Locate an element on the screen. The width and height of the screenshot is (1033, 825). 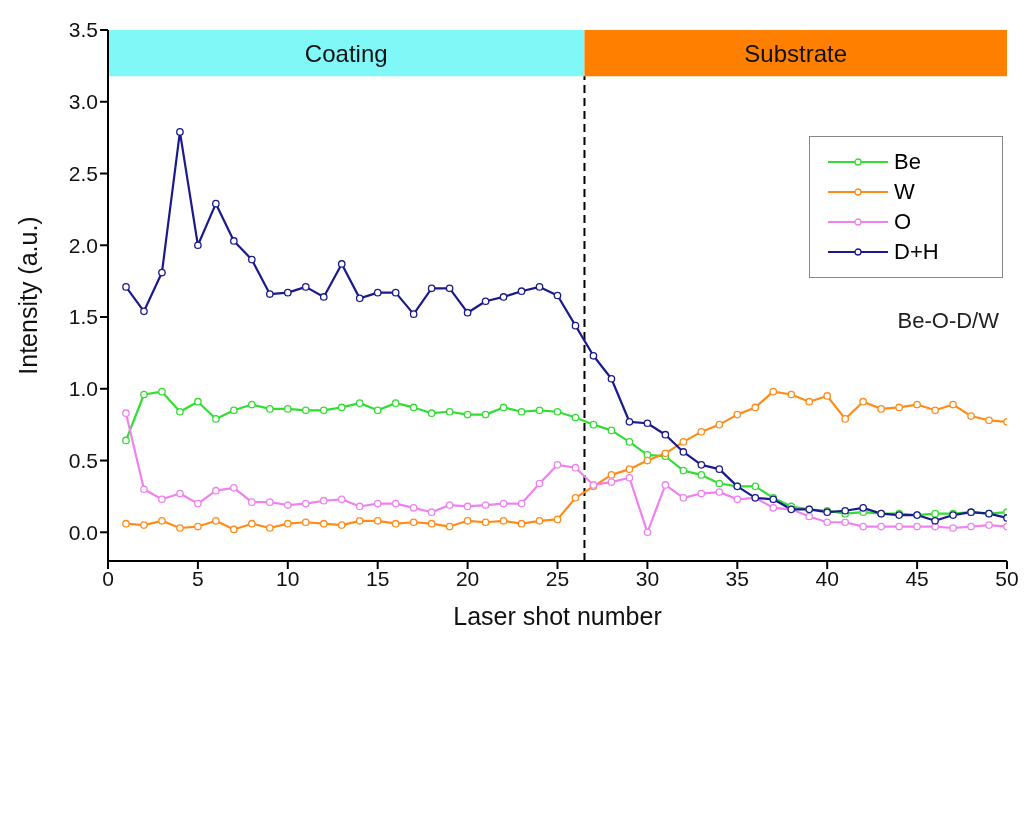
x-tick-label: 20 is located at coordinates (467, 578).